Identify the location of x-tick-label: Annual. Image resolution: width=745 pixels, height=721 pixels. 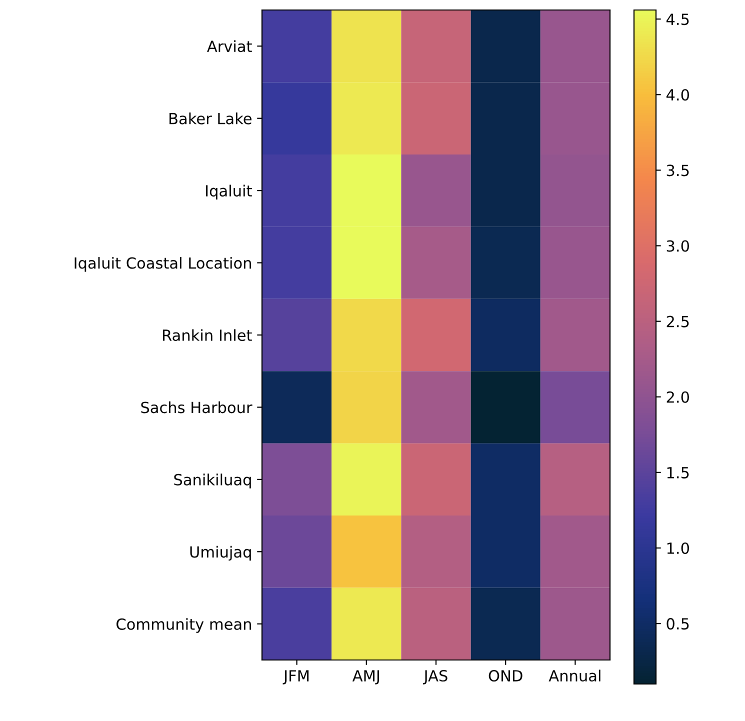
(574, 676).